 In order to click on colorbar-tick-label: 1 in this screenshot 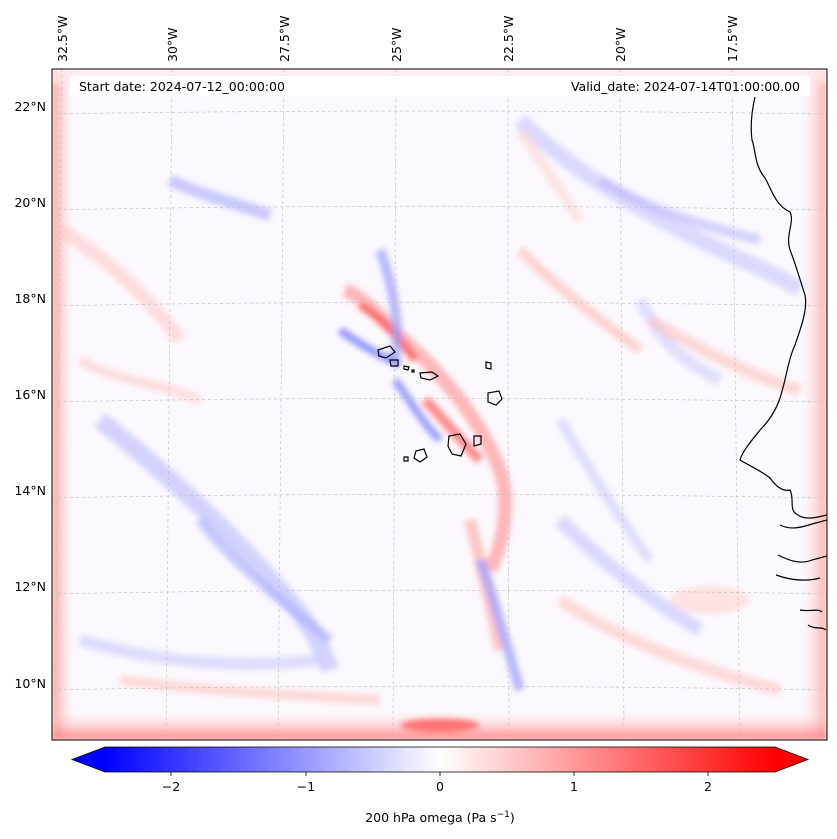, I will do `click(574, 786)`.